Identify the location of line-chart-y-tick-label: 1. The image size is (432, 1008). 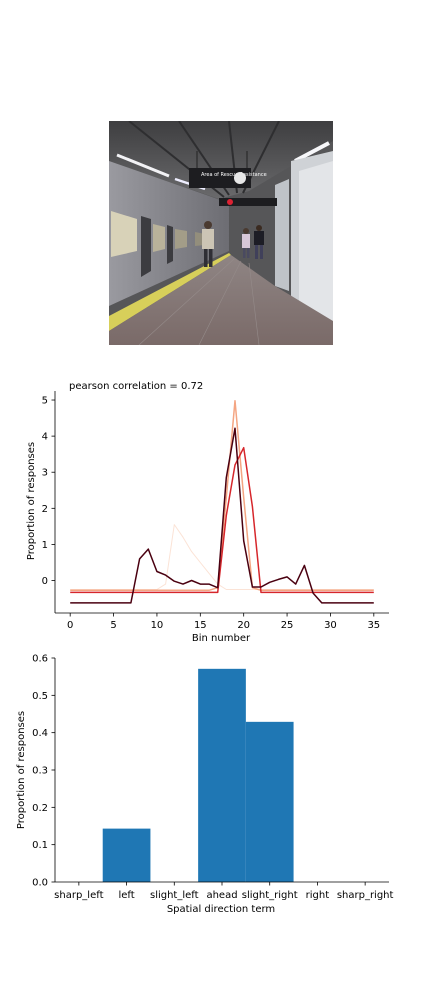
(45, 545).